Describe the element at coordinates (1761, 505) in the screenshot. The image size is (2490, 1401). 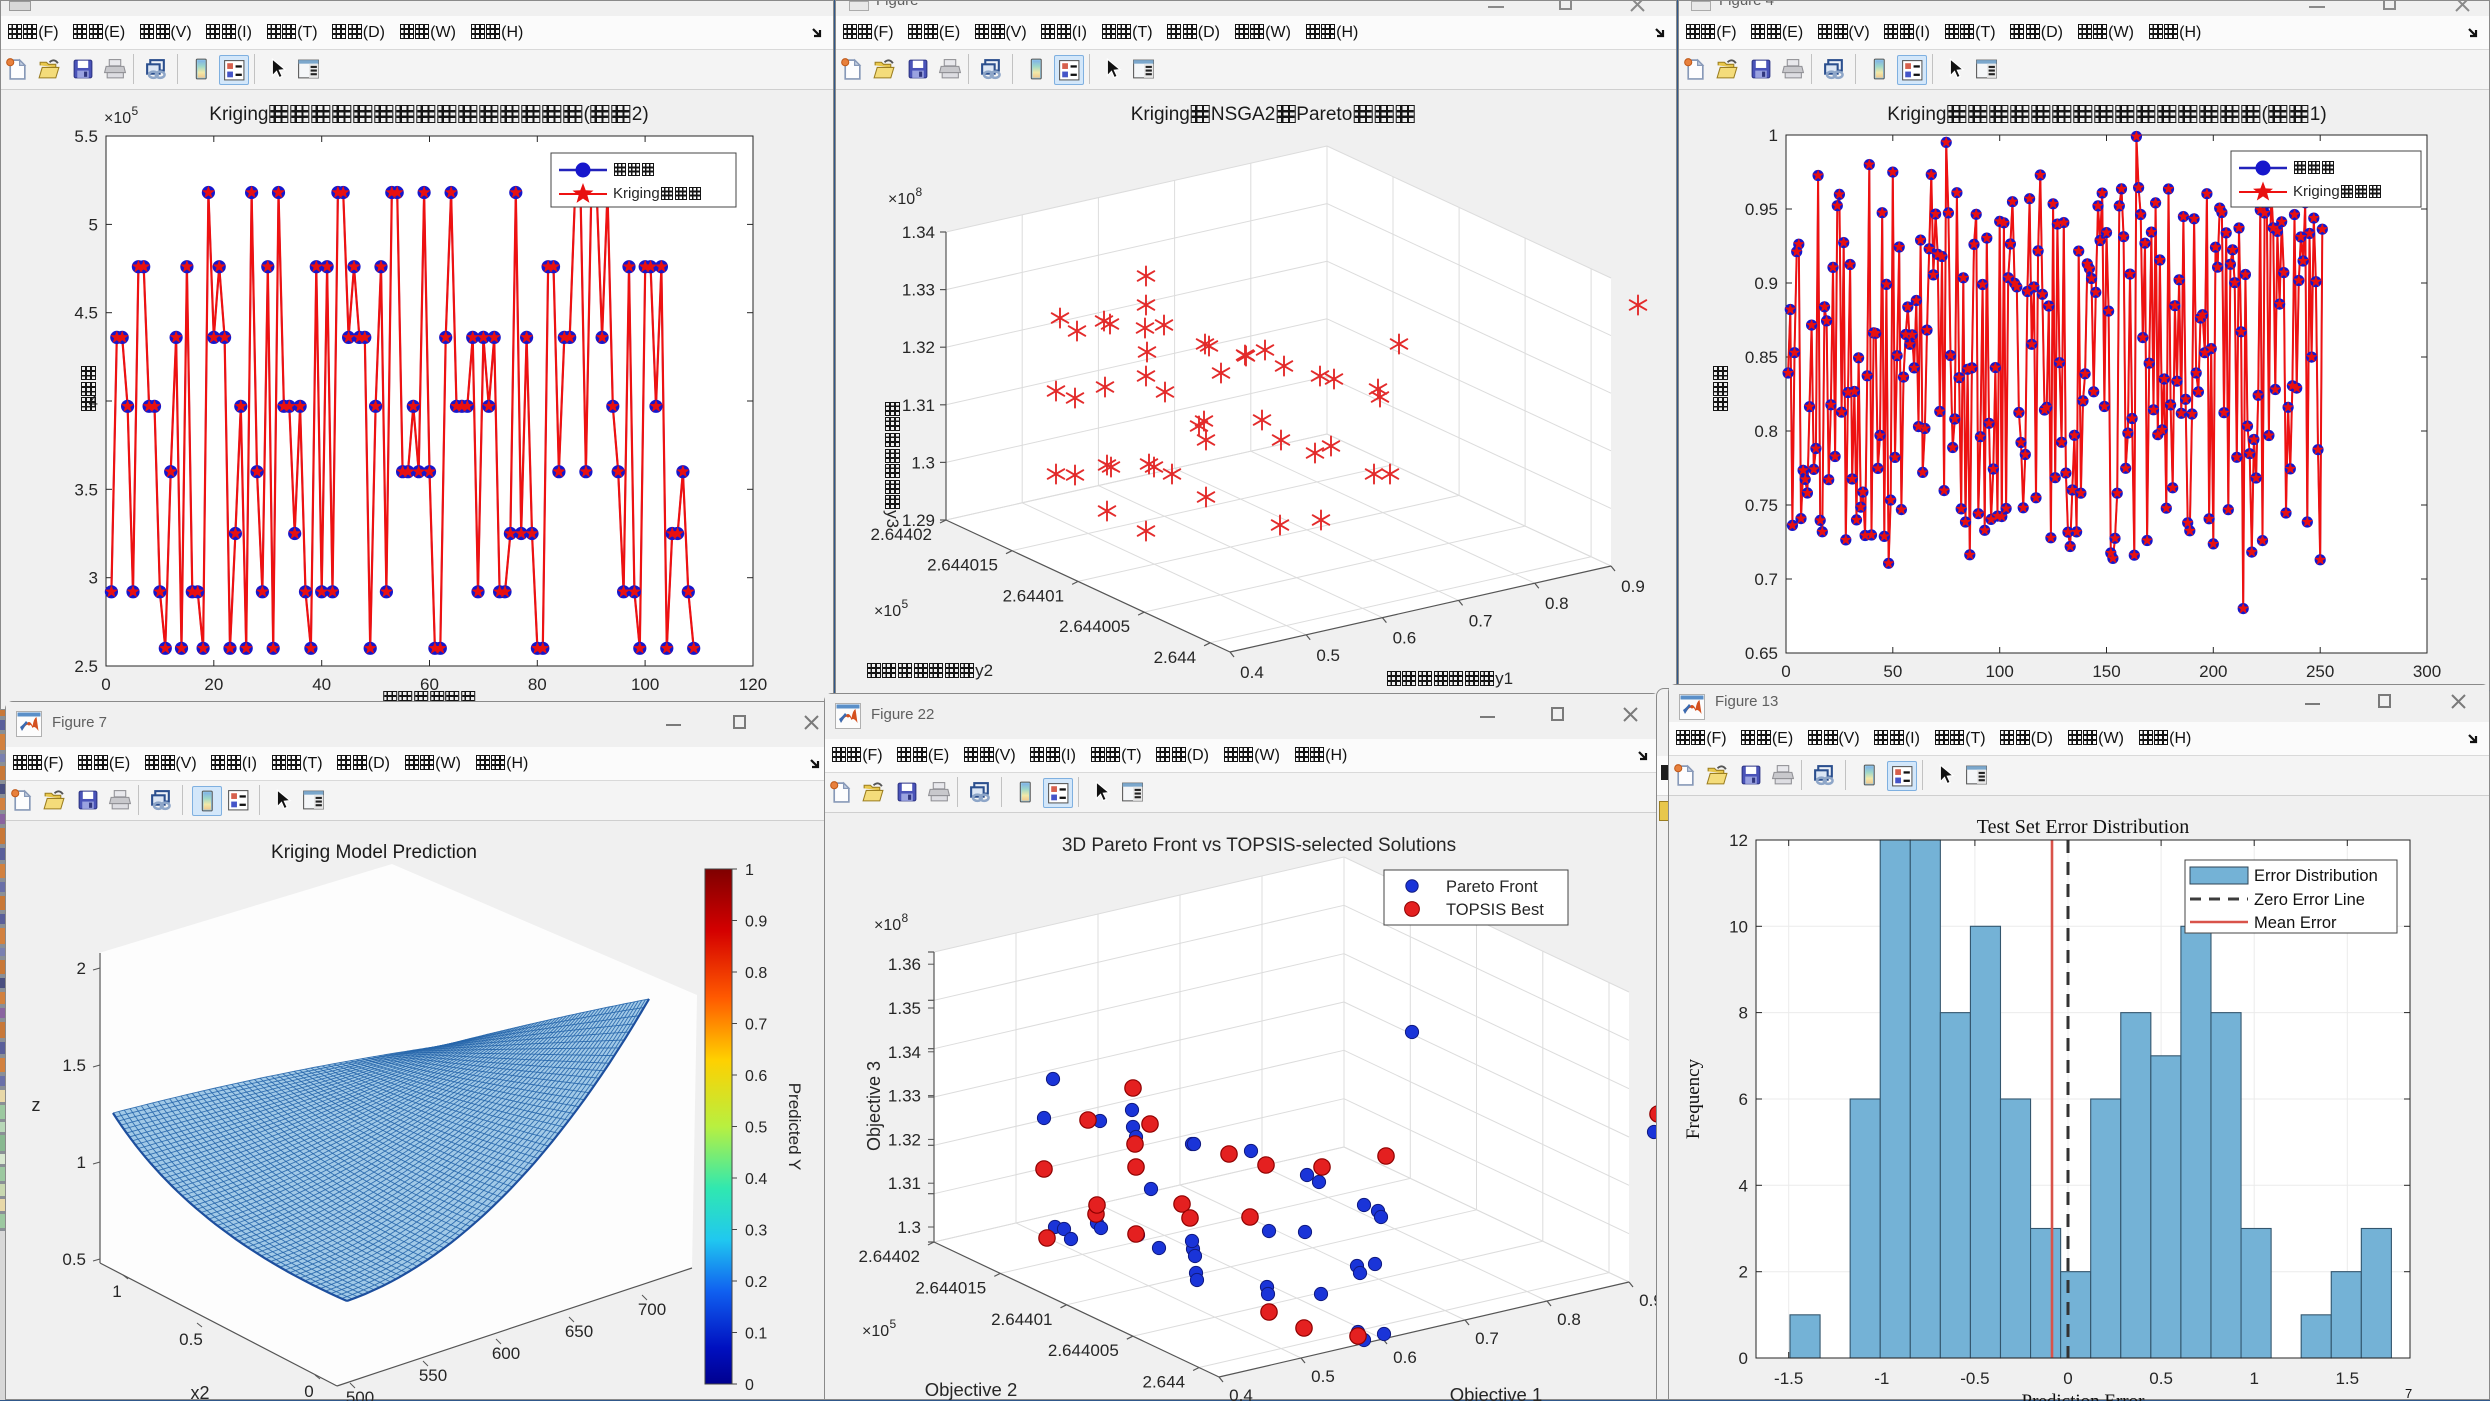
I see `svg-text: 0.75` at that location.